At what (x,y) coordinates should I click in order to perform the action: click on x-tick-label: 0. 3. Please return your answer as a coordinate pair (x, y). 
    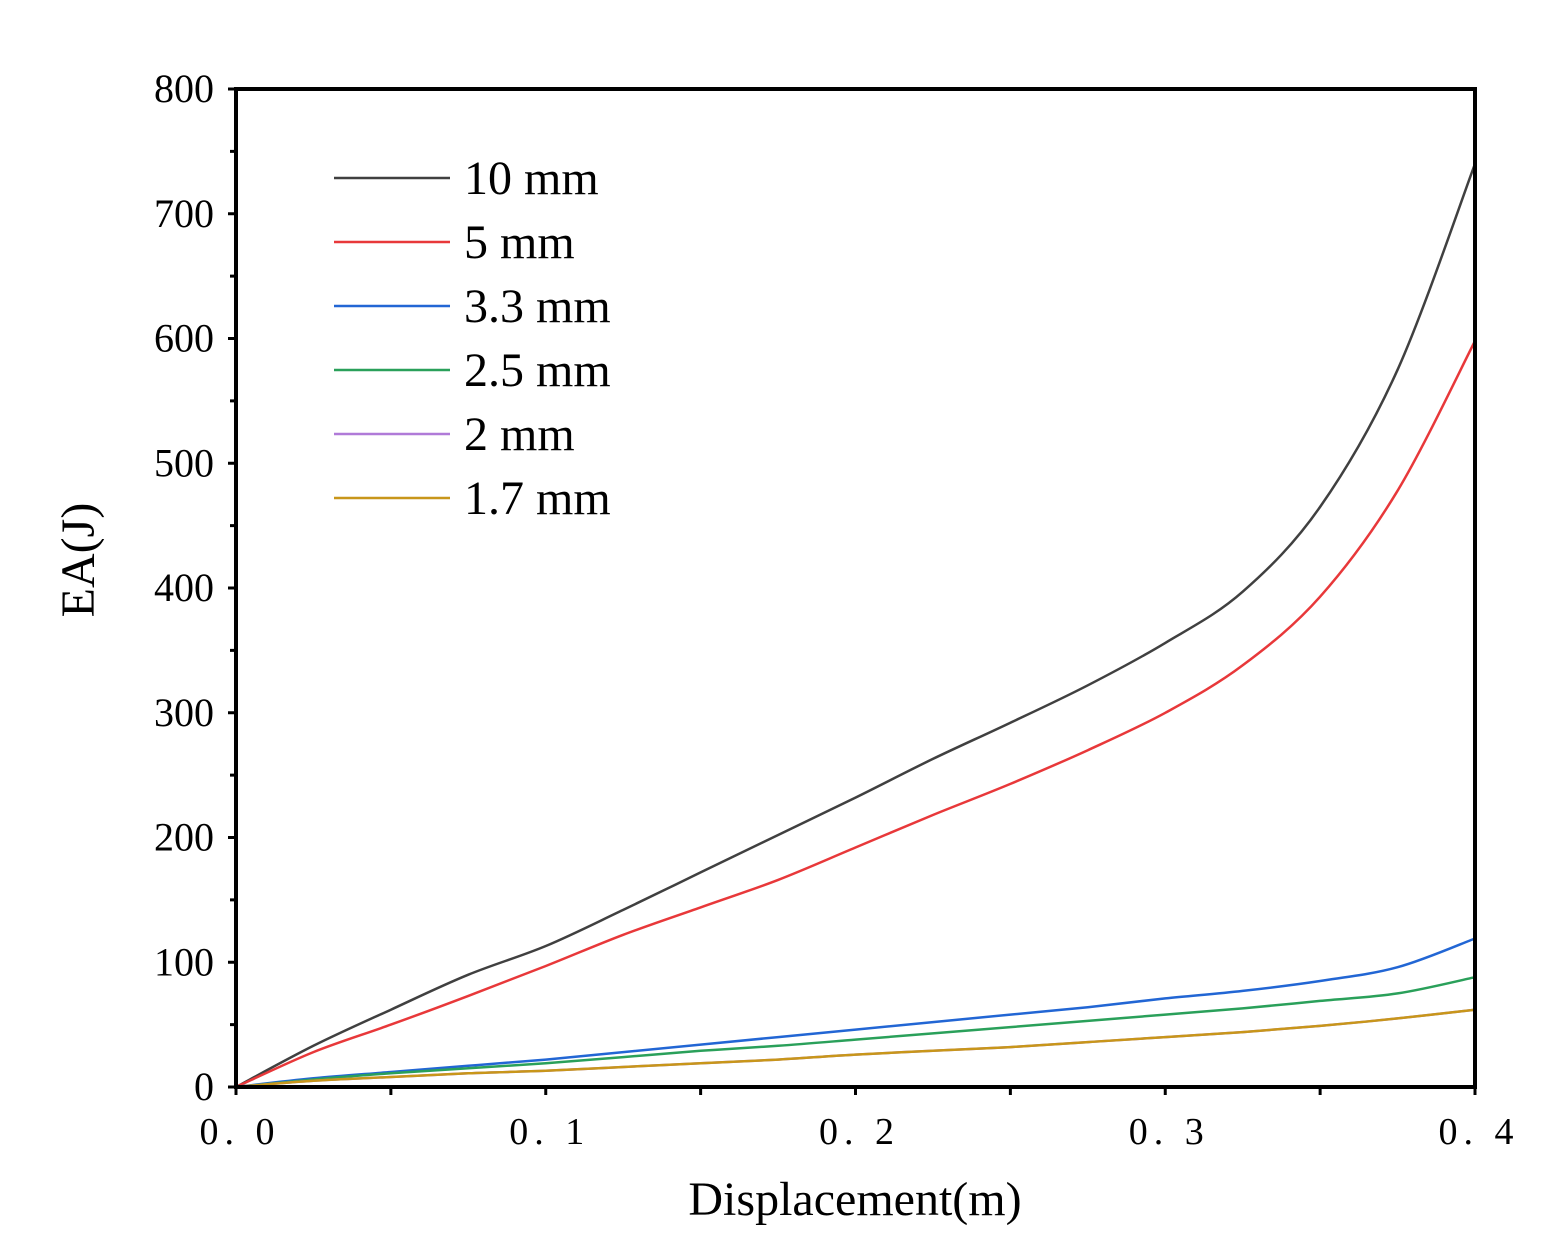
    Looking at the image, I should click on (1169, 1132).